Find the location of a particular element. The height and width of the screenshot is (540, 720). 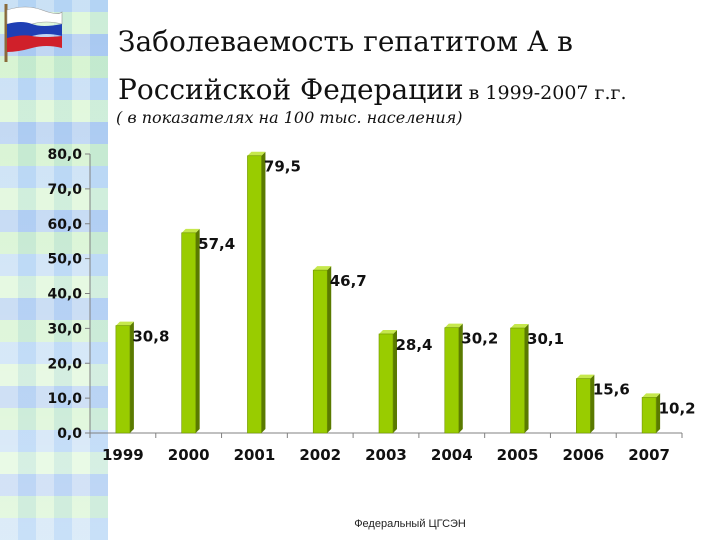

data-label: 30,1 is located at coordinates (545, 339).